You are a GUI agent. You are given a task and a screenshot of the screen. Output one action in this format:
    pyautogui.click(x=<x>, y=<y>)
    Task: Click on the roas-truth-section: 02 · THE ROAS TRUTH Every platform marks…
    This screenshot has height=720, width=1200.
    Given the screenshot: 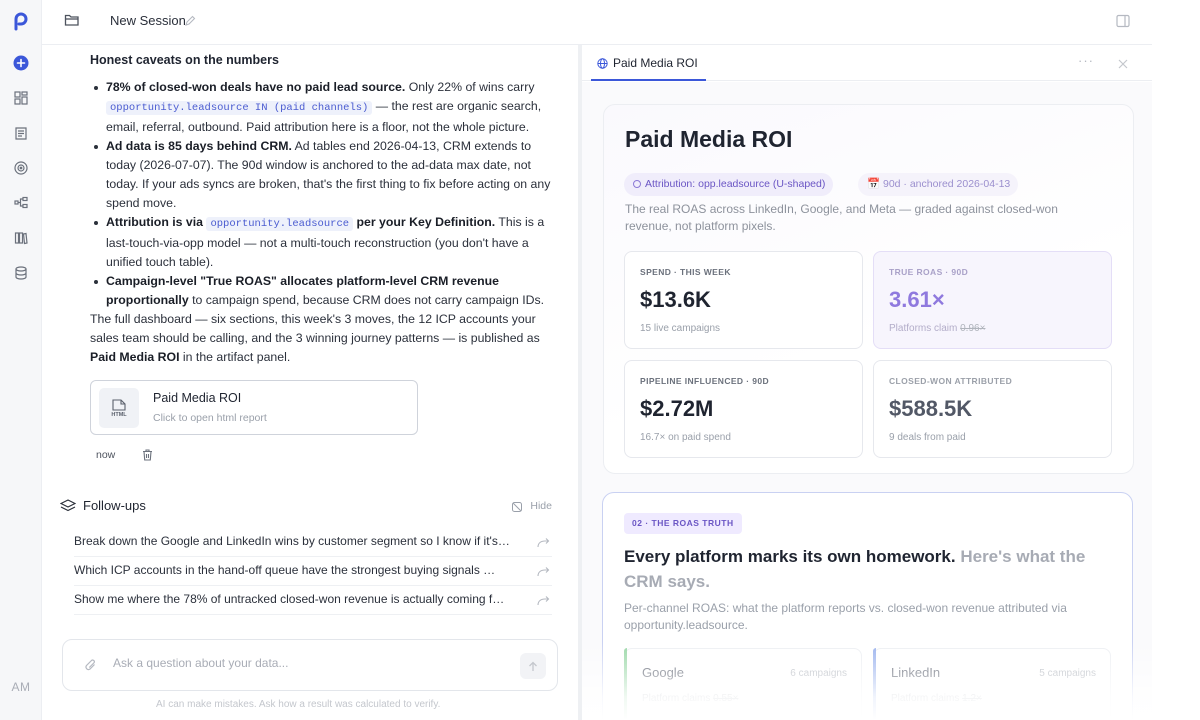 What is the action you would take?
    pyautogui.click(x=867, y=606)
    